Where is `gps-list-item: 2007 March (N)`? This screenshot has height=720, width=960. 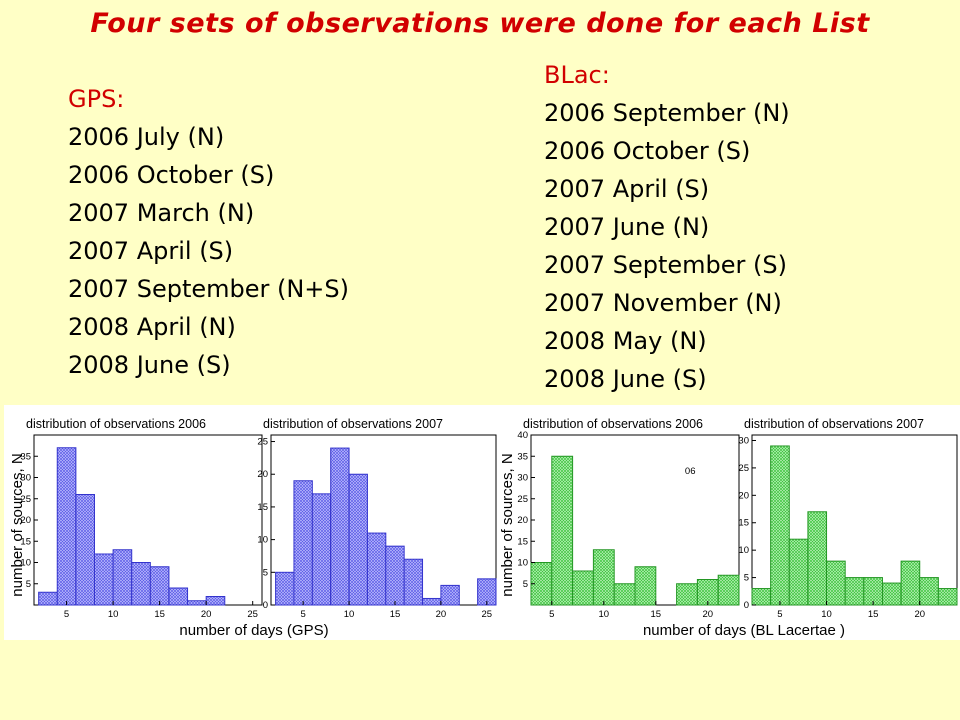 gps-list-item: 2007 March (N) is located at coordinates (161, 213).